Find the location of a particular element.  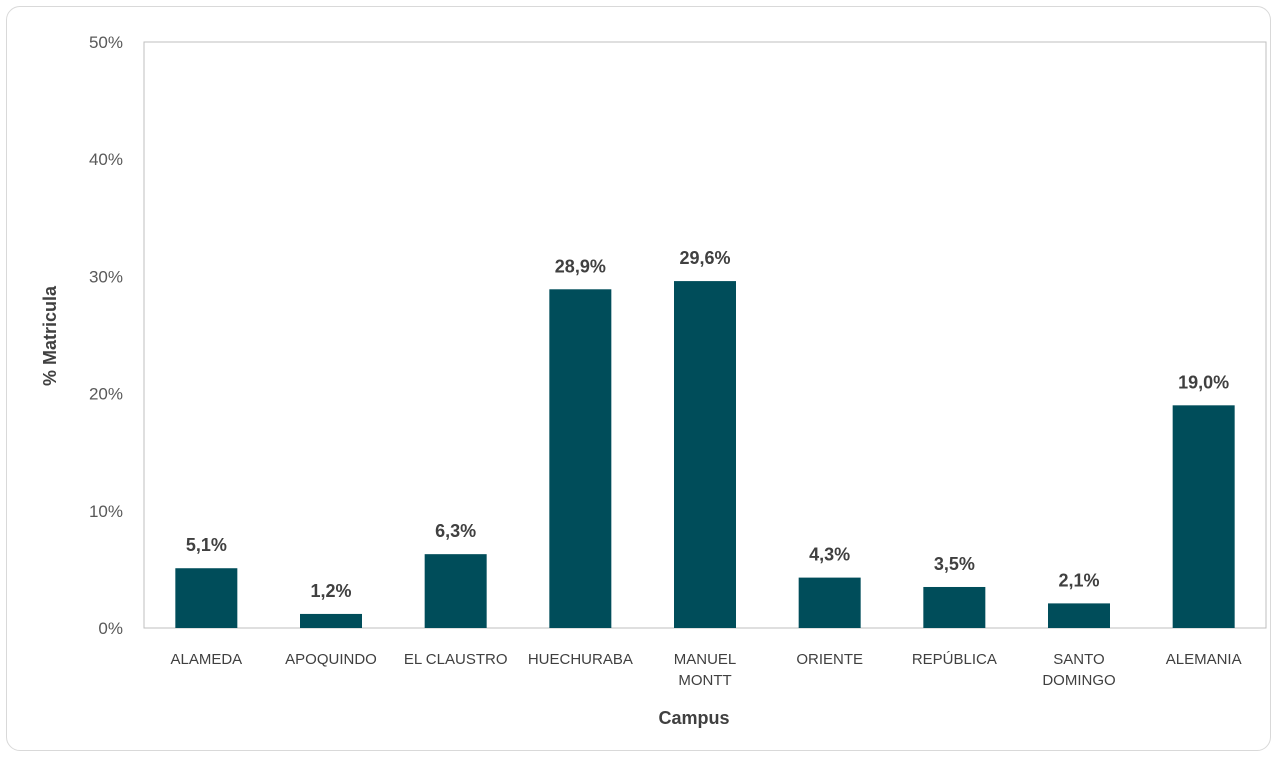

x-tick-label: ORIENTE is located at coordinates (829, 659).